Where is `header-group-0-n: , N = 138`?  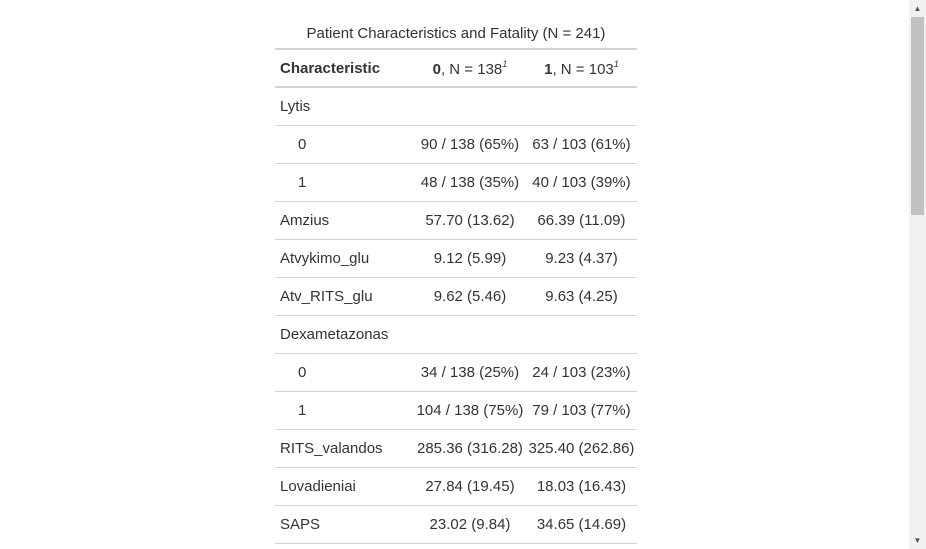 header-group-0-n: , N = 138 is located at coordinates (471, 69).